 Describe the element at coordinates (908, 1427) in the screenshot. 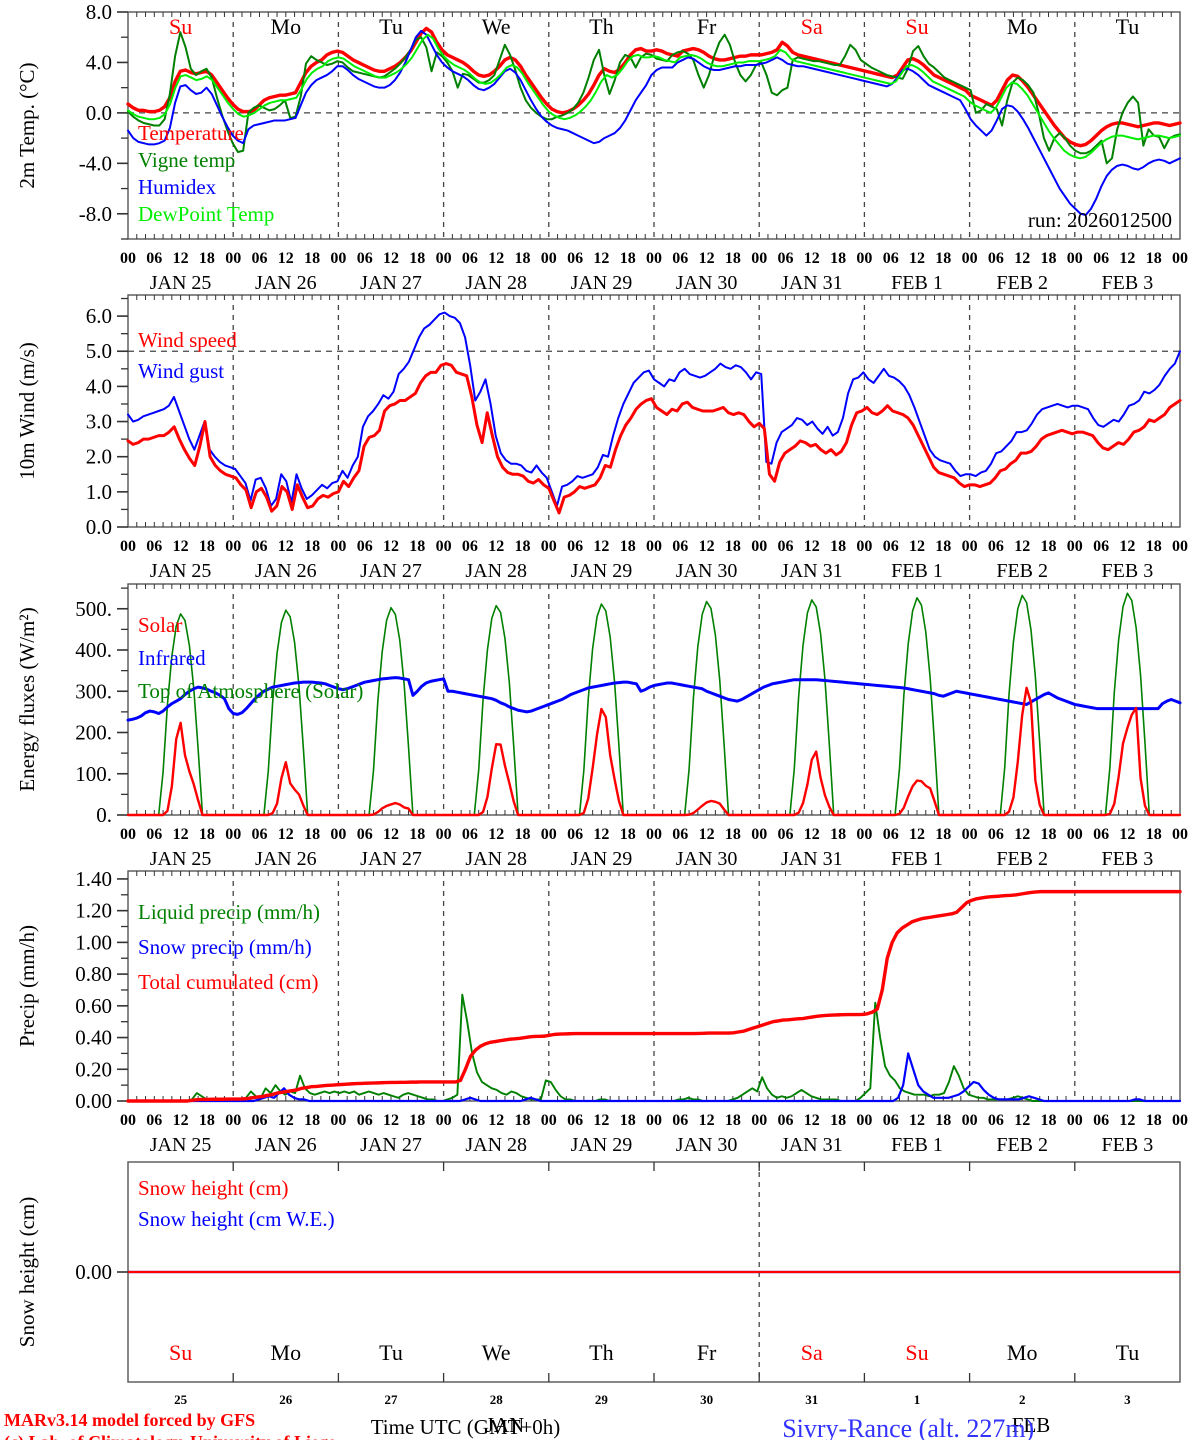

I see `site-label: Sivry-Rance (alt. 227m)` at that location.